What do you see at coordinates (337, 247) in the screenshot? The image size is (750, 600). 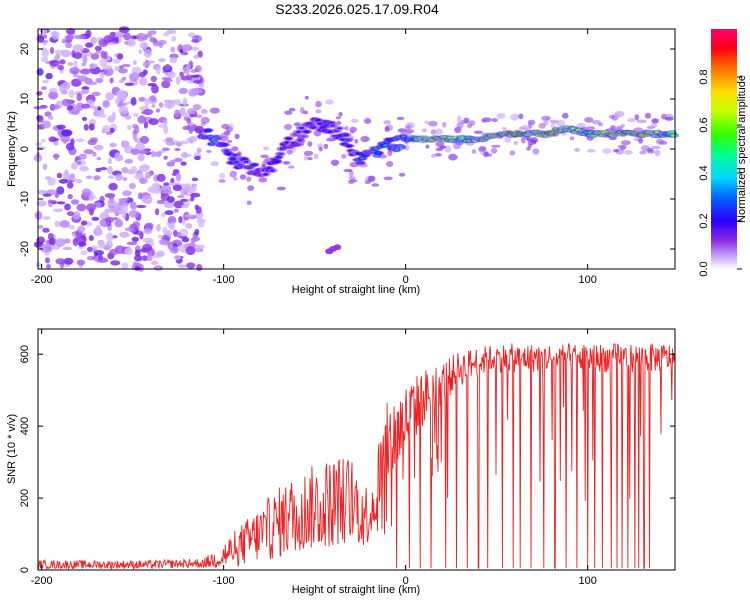 I see `isolated-blob` at bounding box center [337, 247].